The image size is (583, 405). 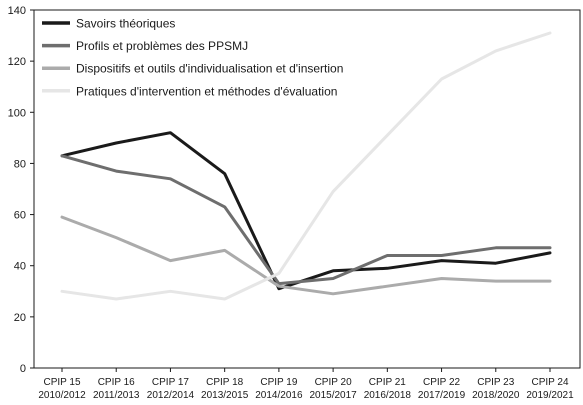 What do you see at coordinates (20, 164) in the screenshot?
I see `y-tick-label: 80` at bounding box center [20, 164].